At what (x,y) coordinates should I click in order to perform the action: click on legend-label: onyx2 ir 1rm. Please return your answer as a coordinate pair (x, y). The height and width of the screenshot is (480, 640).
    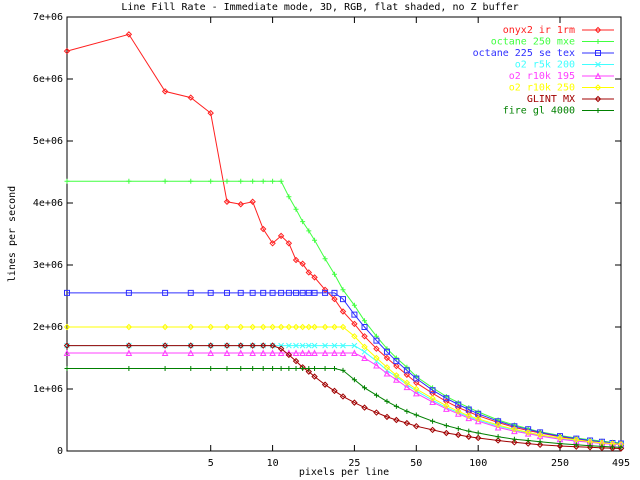
    Looking at the image, I should click on (539, 30).